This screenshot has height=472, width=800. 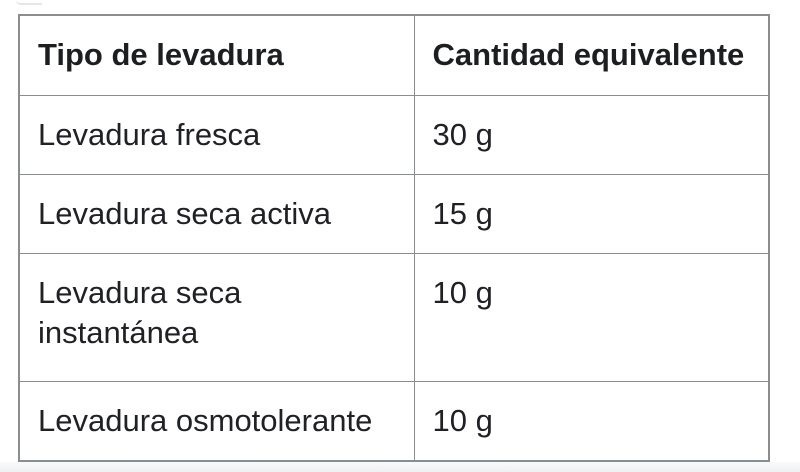 I want to click on quantity-cell: 30 g, so click(x=591, y=134).